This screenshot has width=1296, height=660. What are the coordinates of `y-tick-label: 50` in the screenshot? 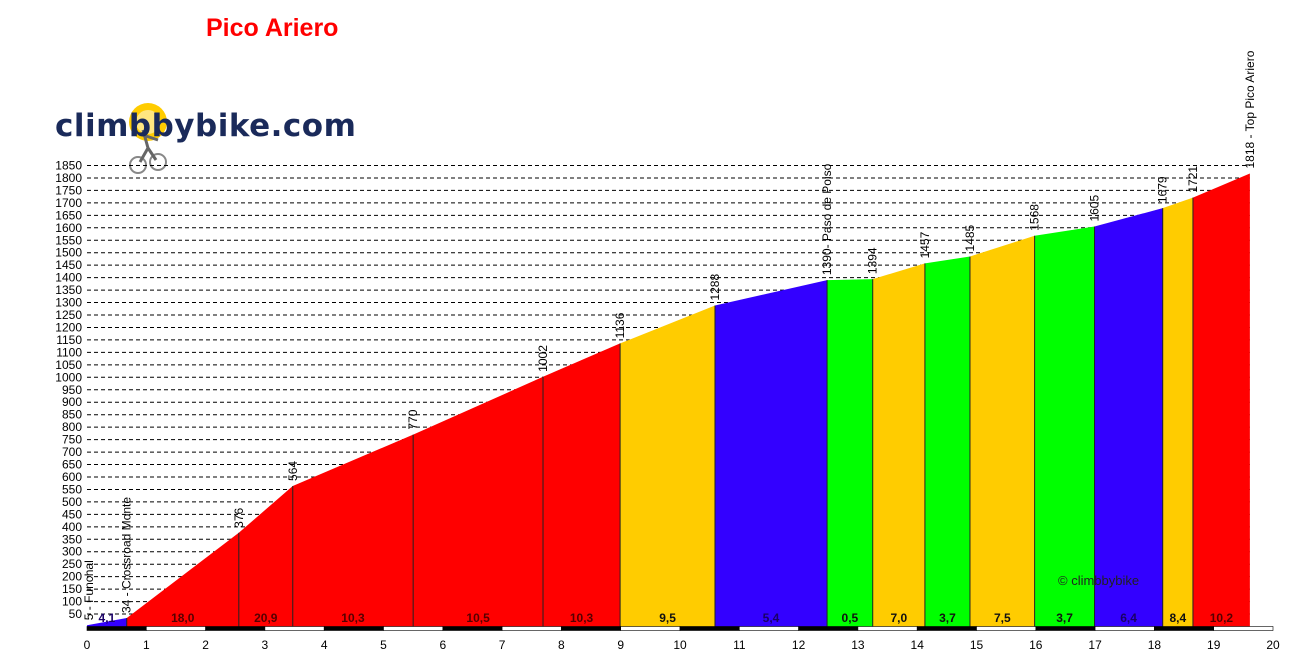 It's located at (76, 614).